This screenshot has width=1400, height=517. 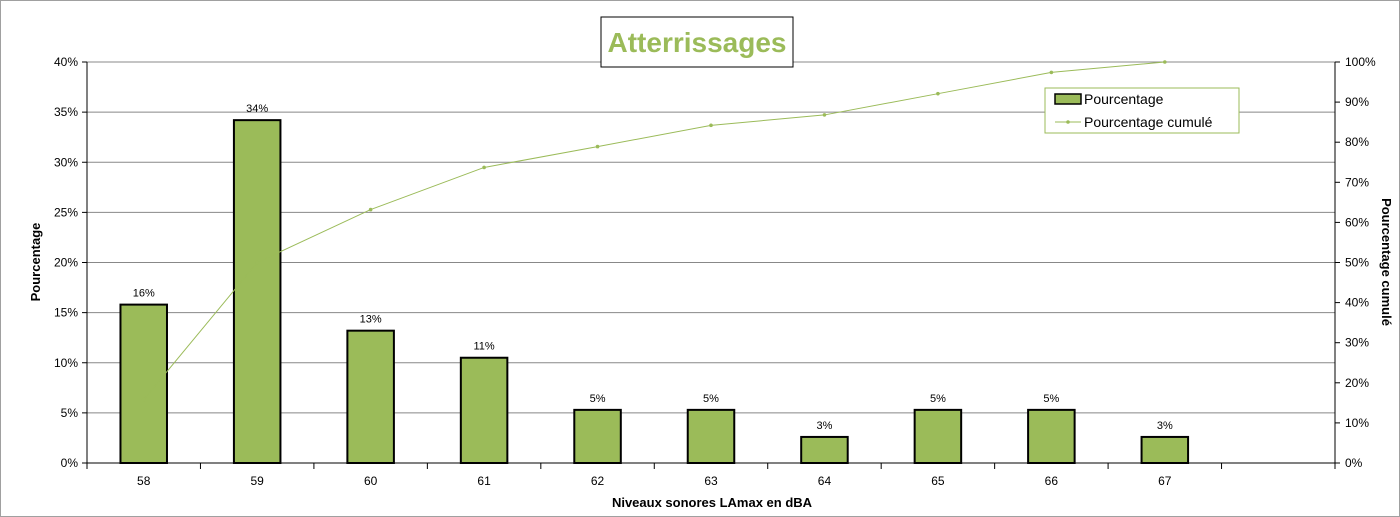 I want to click on x-tick-label: 59, so click(x=258, y=481).